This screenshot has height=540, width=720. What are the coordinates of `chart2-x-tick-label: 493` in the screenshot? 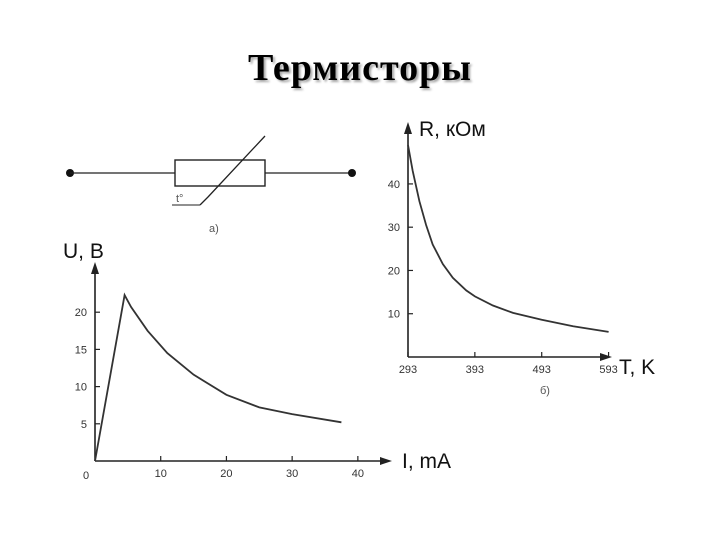 It's located at (542, 370).